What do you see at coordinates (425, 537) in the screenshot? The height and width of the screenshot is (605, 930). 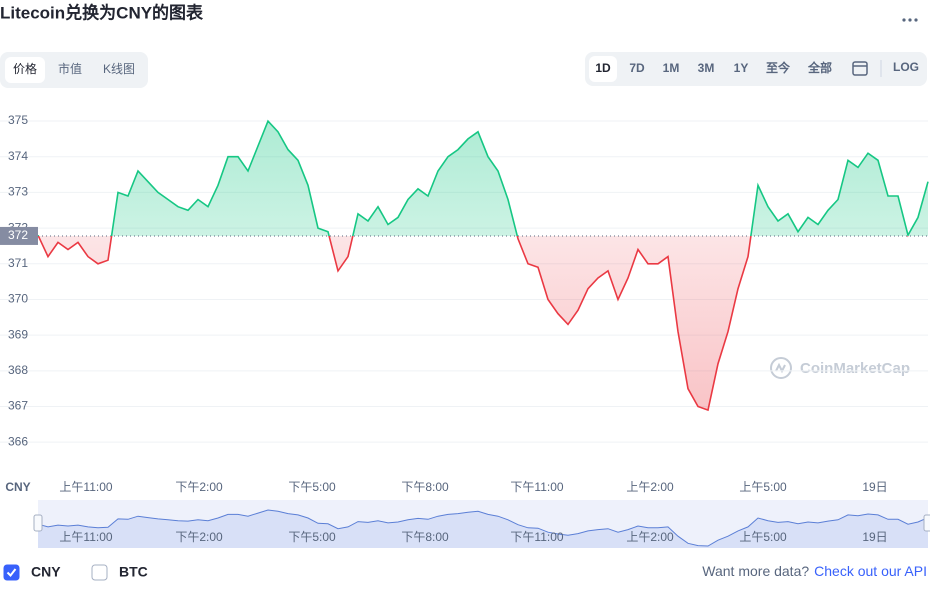 I see `navigator-tick-label: 下午8:00` at bounding box center [425, 537].